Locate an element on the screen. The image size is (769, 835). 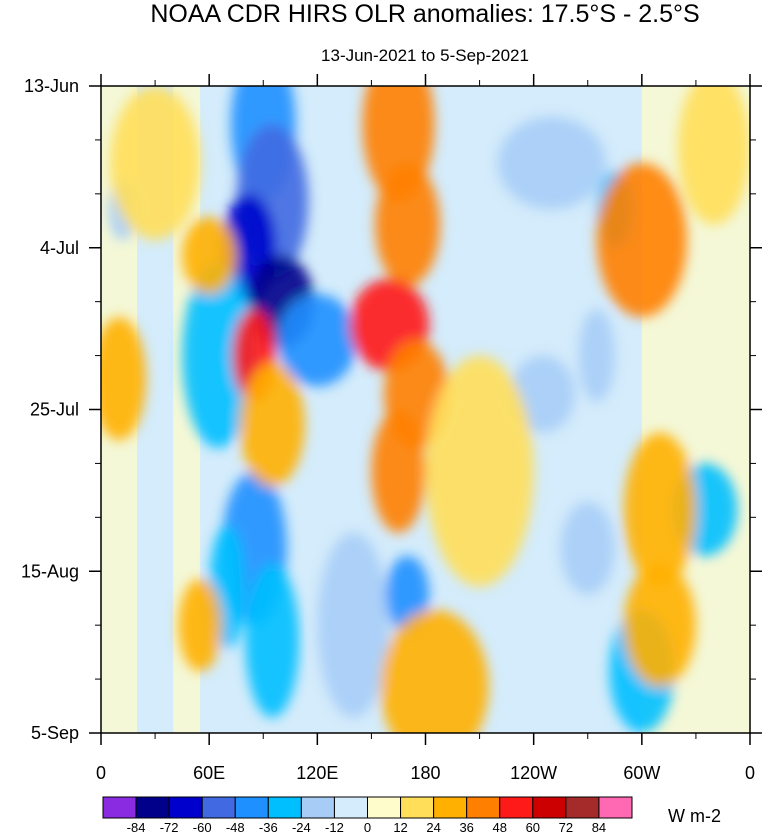
colorbar-label: 84 is located at coordinates (599, 827).